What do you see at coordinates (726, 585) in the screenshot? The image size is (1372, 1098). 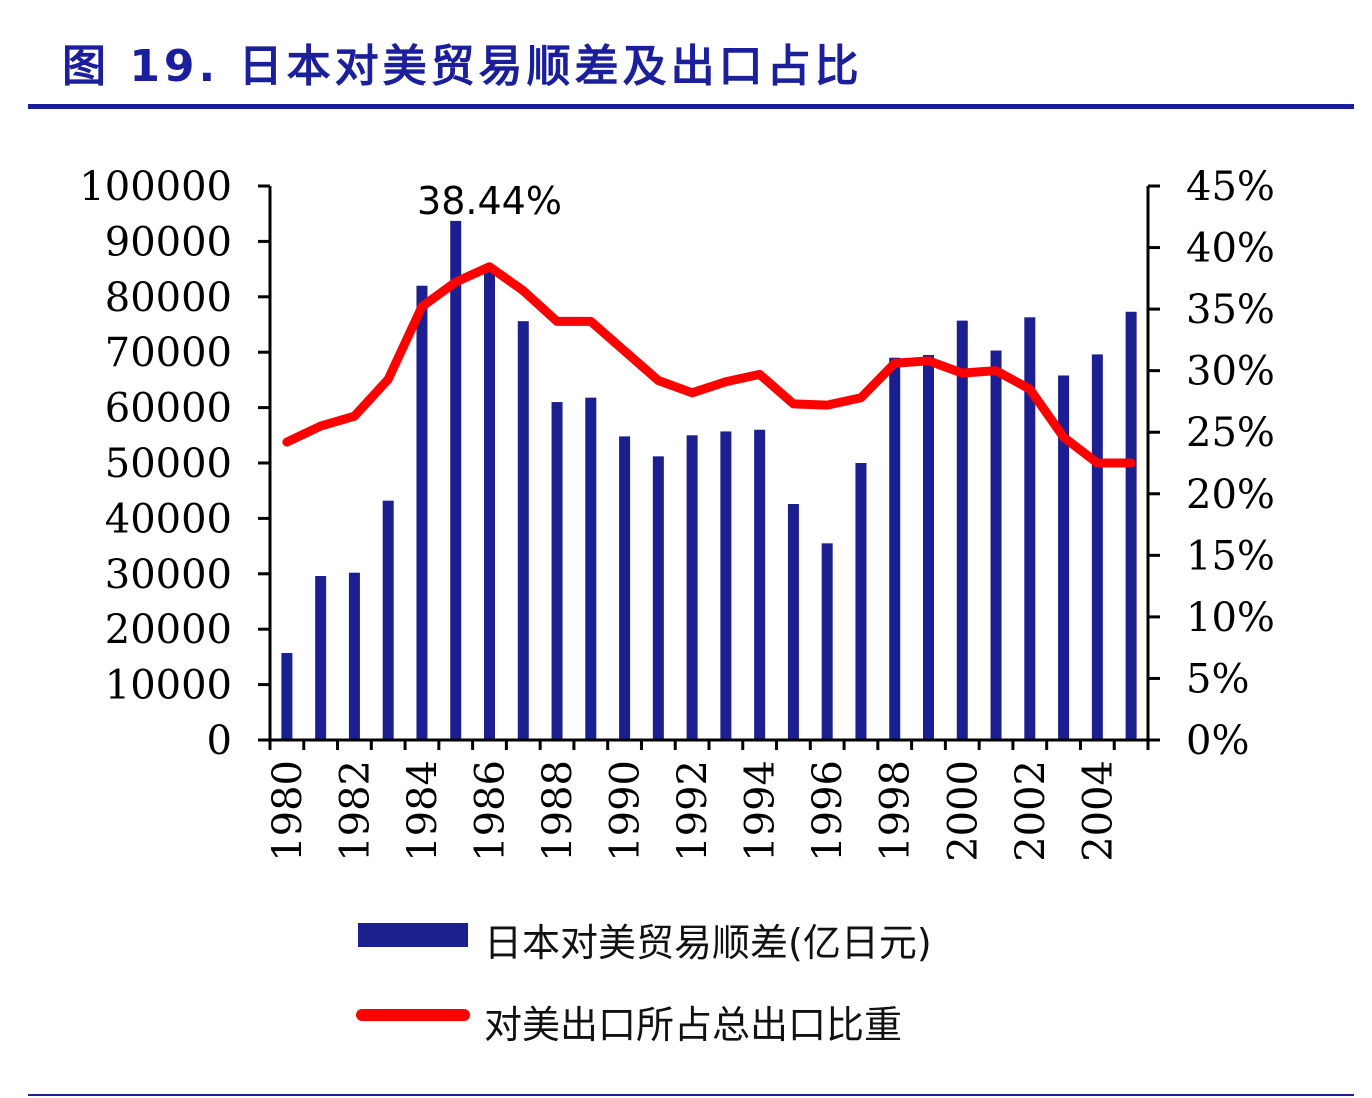 I see `bar-1993` at bounding box center [726, 585].